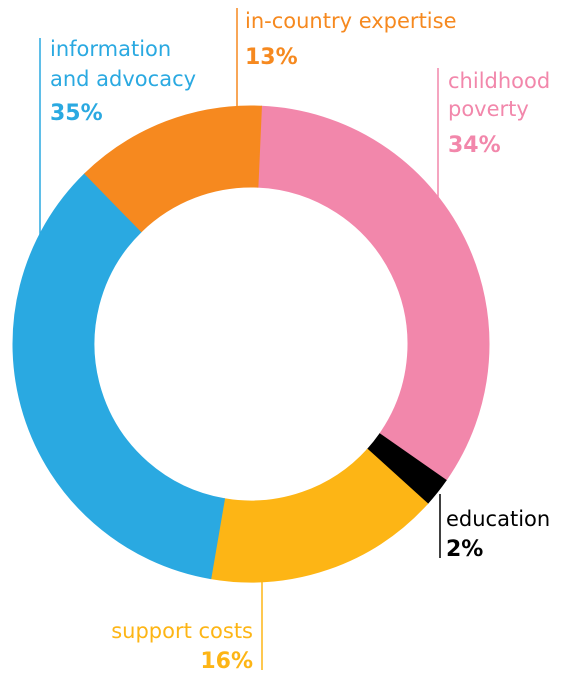 The image size is (575, 673). What do you see at coordinates (123, 64) in the screenshot?
I see `label-information-and-advocacy: information and advocacy` at bounding box center [123, 64].